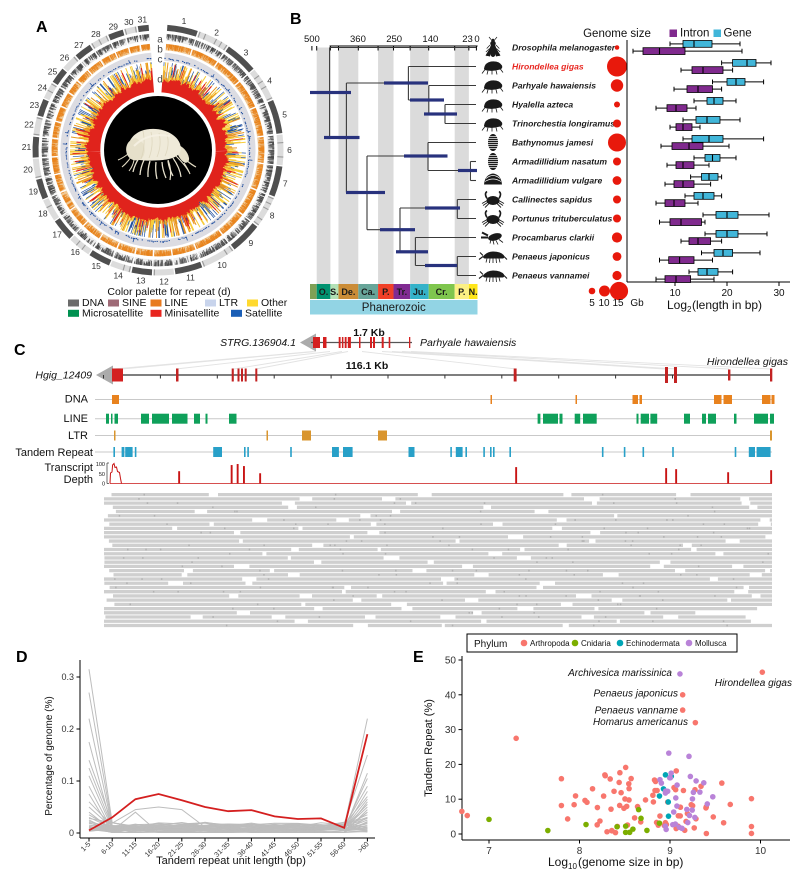 This screenshot has height=882, width=800. I want to click on svg-text: 116.1 Kb, so click(367, 366).